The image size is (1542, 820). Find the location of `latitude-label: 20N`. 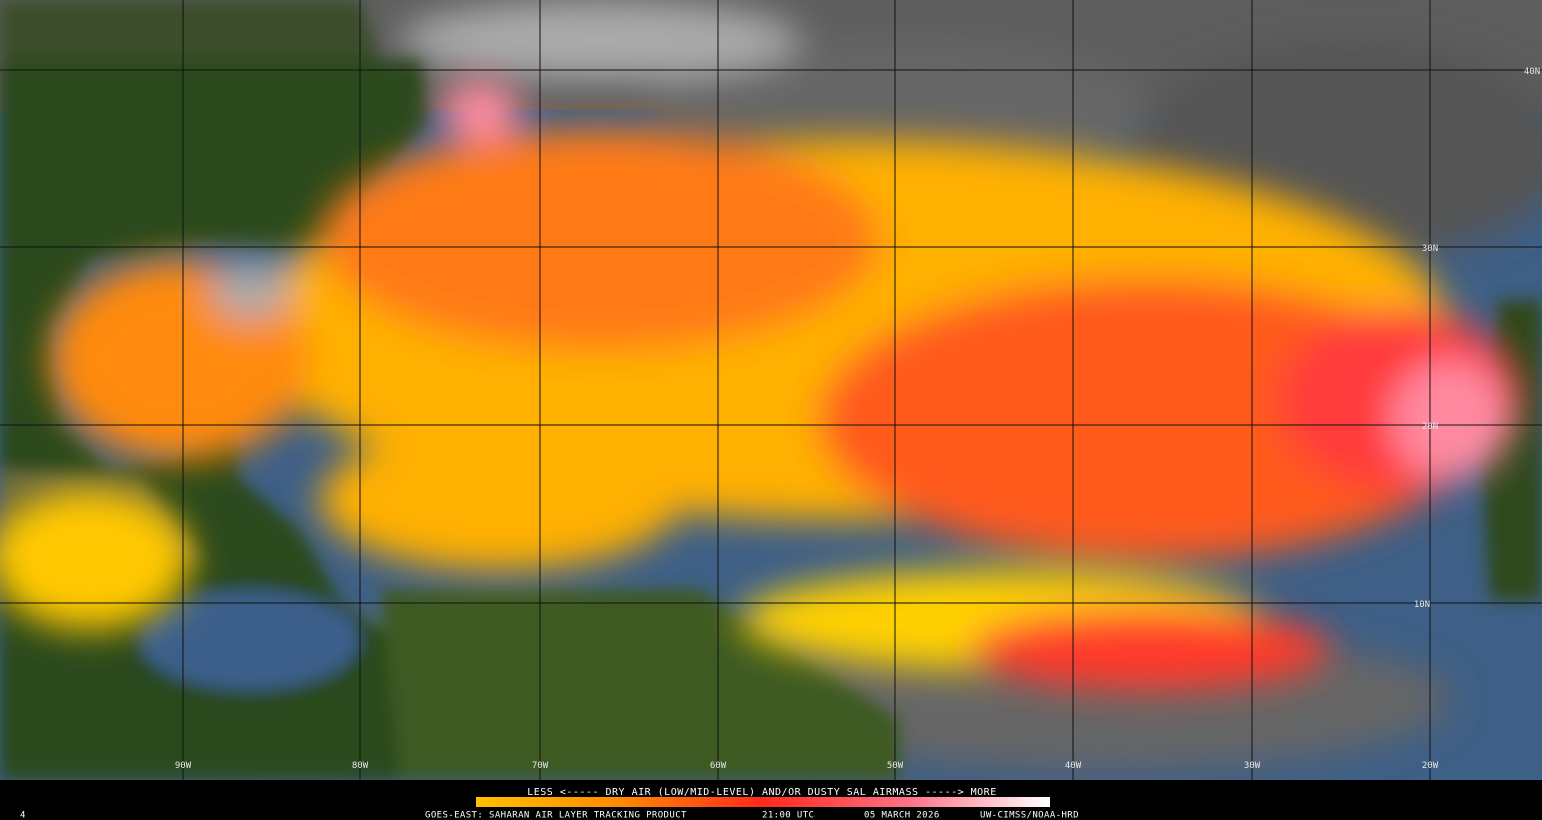

latitude-label: 20N is located at coordinates (1430, 427).